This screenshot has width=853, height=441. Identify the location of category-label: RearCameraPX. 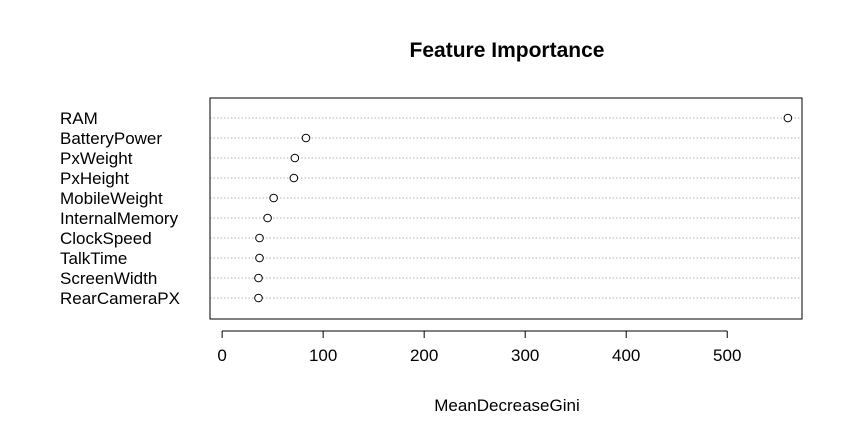
(120, 298).